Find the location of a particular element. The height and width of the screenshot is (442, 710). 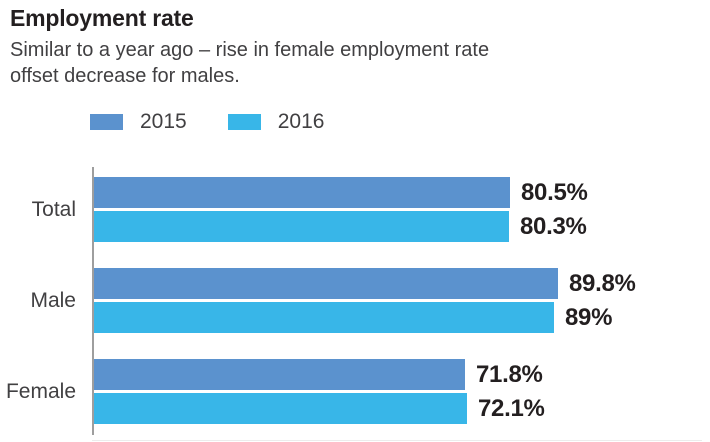

chart-baseline is located at coordinates (397, 440).